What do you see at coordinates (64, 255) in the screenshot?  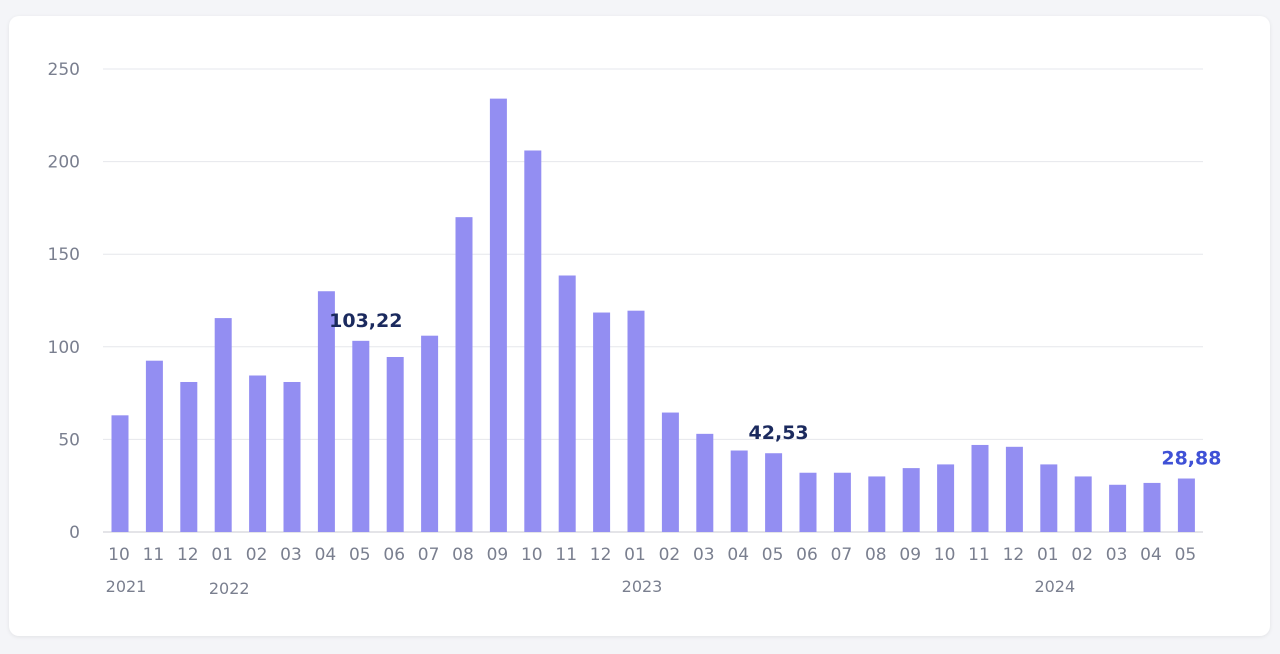 I see `y-tick-label: 150` at bounding box center [64, 255].